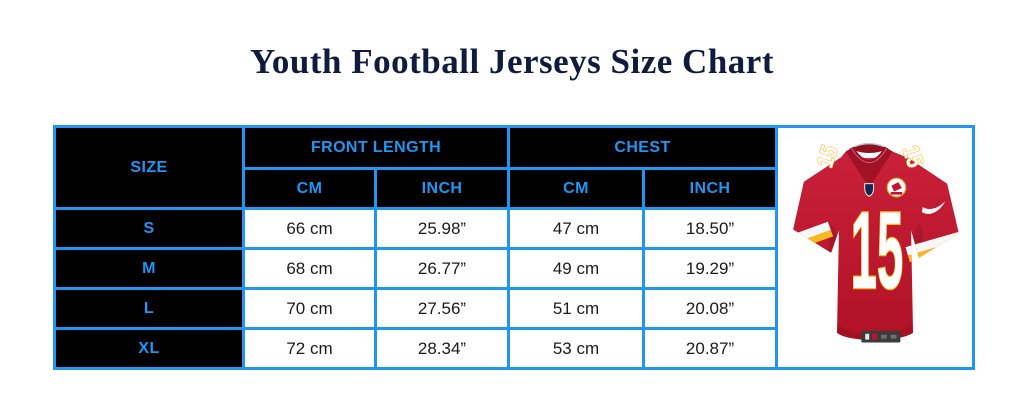 This screenshot has height=418, width=1024. Describe the element at coordinates (710, 308) in the screenshot. I see `row-l-chest-inch: 20.08”` at that location.